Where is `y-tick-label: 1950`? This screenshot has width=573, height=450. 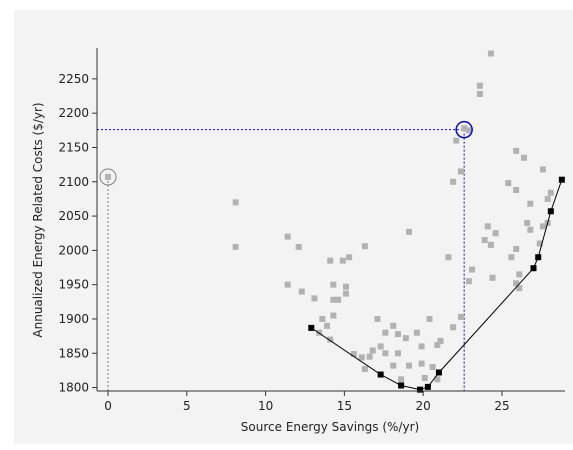
y-tick-label: 1950 is located at coordinates (73, 285).